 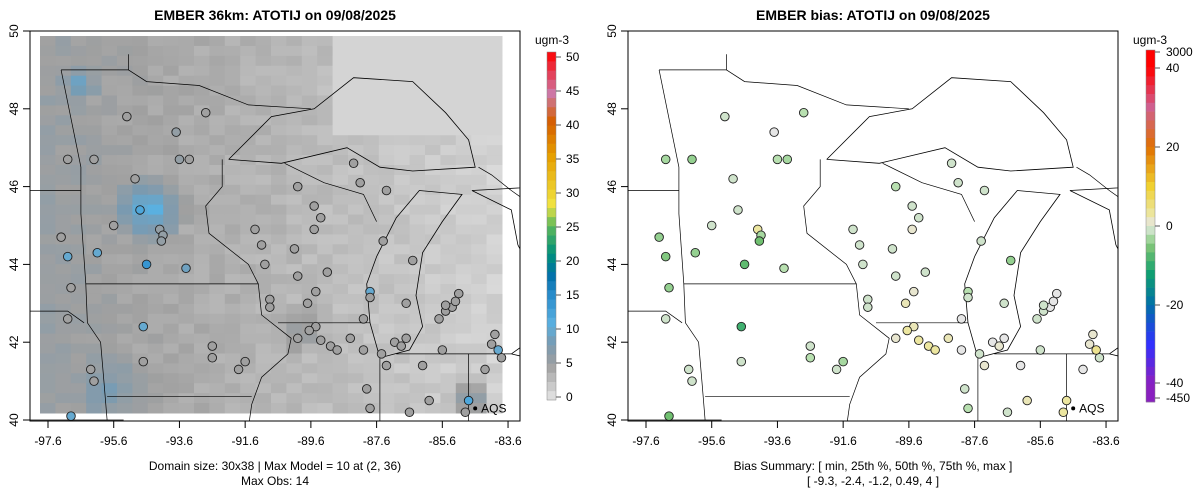 I want to click on x-tick-label: -87.6, so click(x=975, y=441).